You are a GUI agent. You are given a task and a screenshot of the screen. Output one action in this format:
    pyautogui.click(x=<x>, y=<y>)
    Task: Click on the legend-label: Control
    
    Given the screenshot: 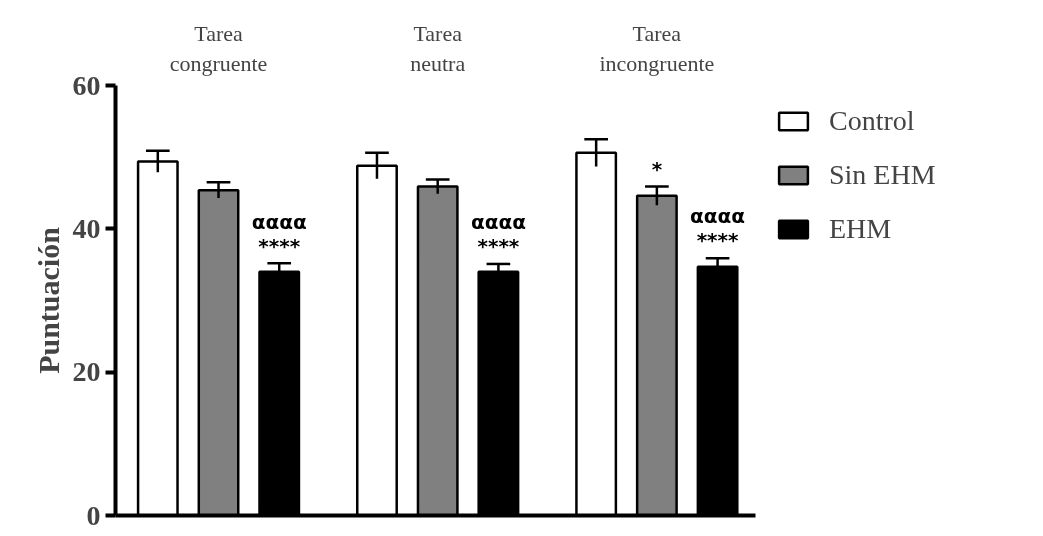 What is the action you would take?
    pyautogui.click(x=872, y=121)
    